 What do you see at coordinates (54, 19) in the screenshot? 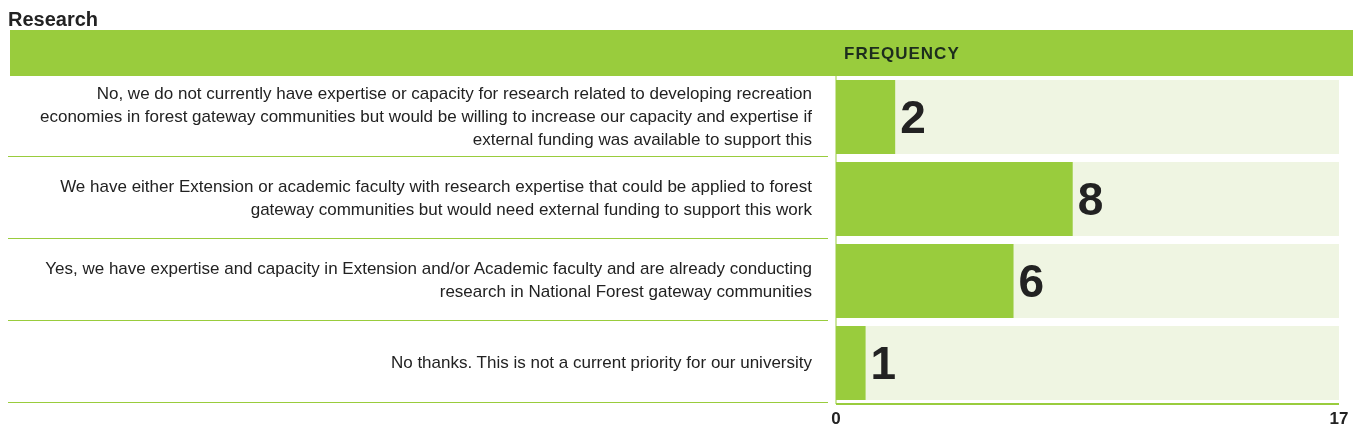
I see `text: Research` at bounding box center [54, 19].